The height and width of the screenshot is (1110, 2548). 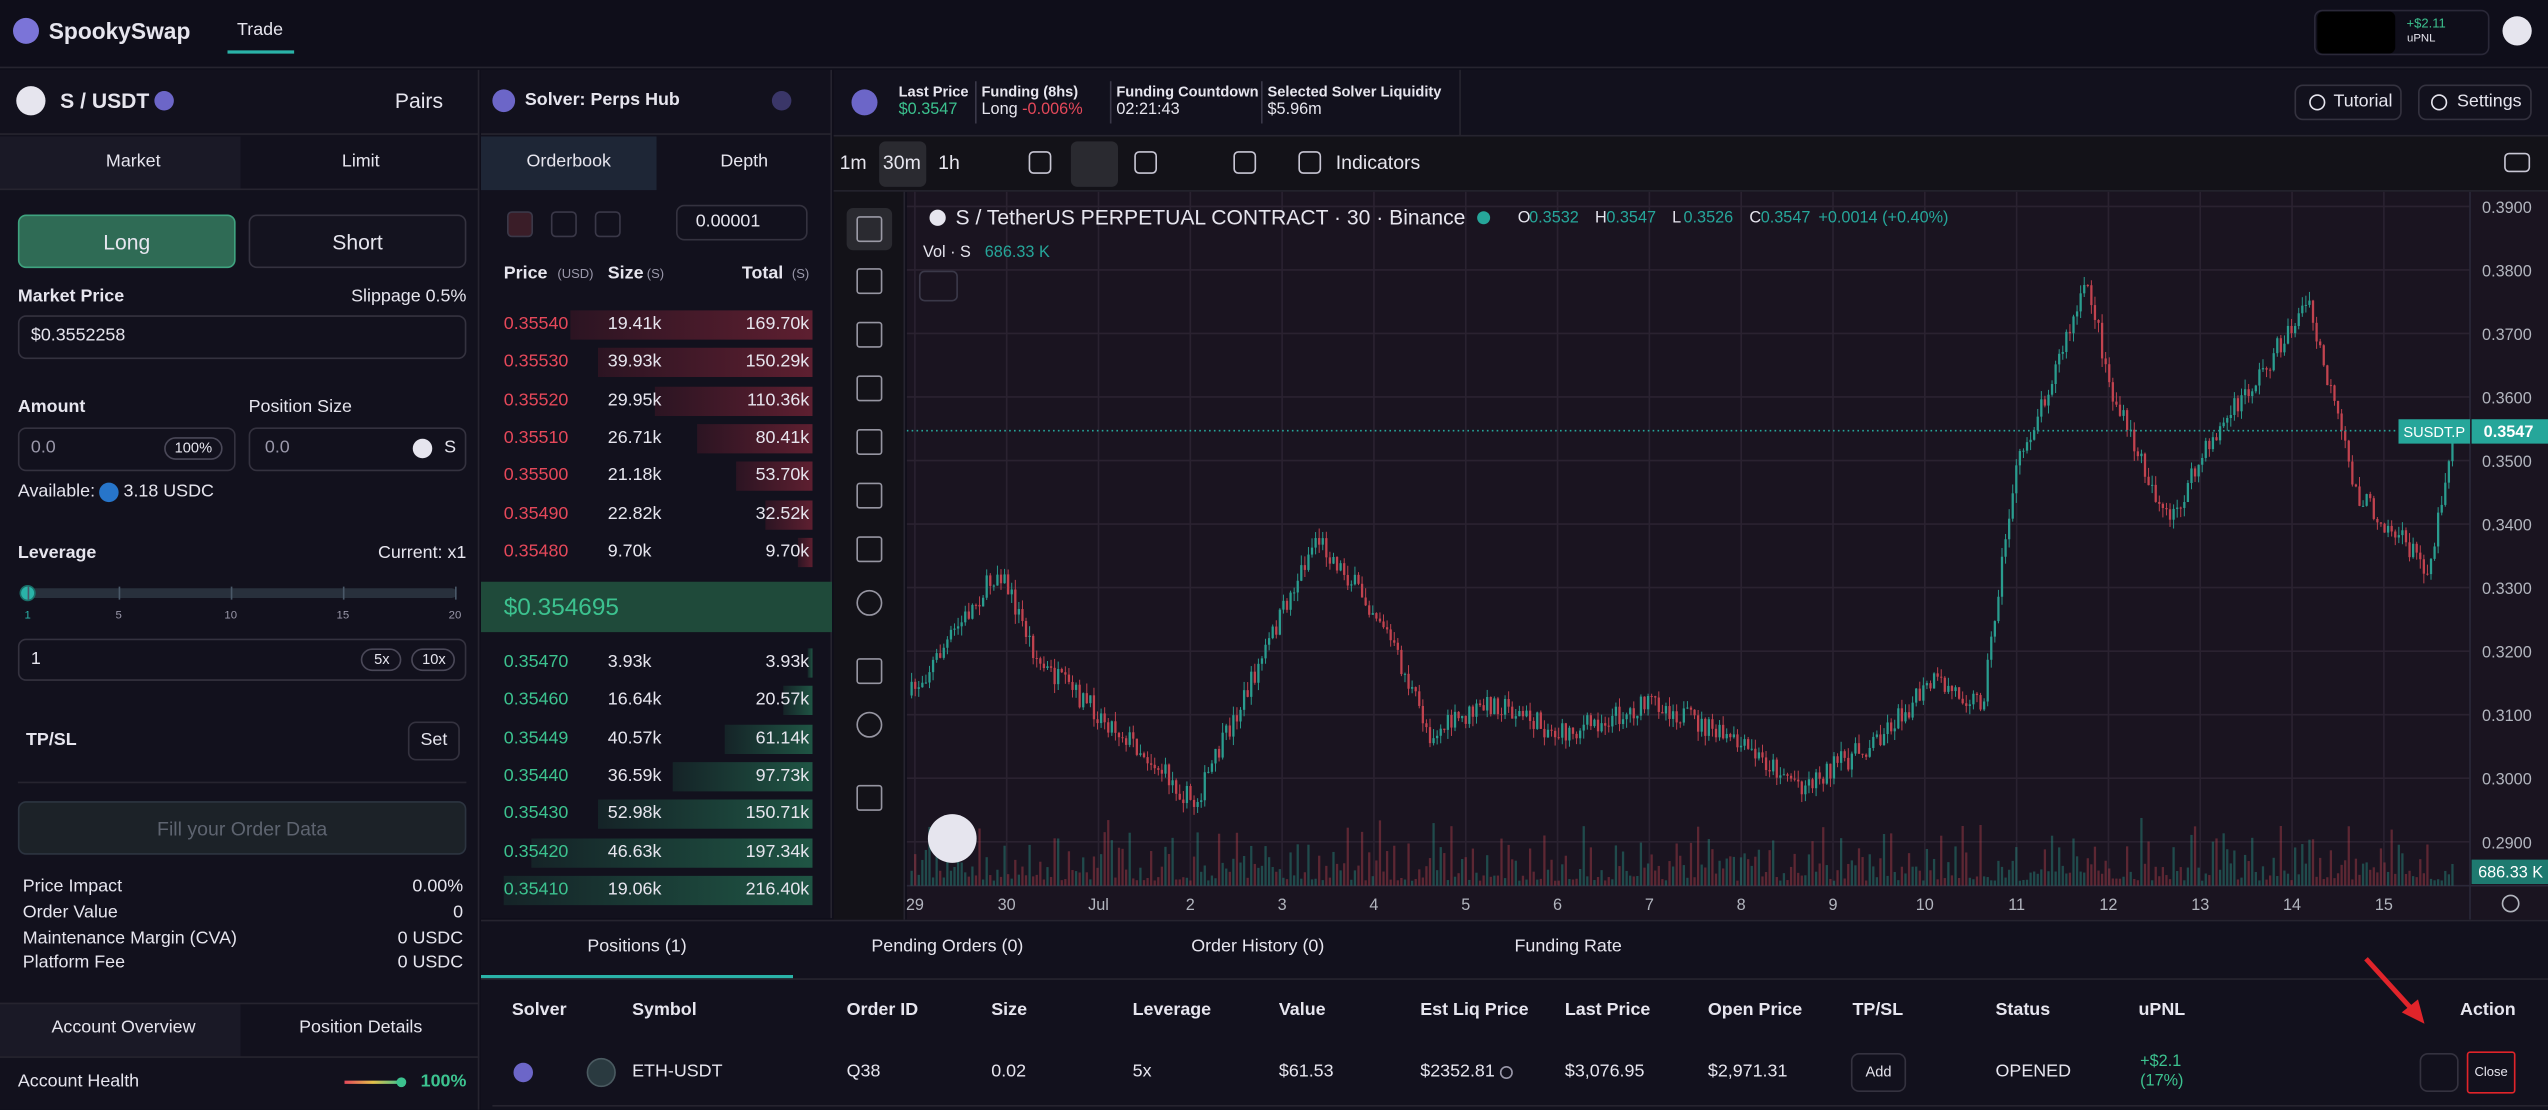 I want to click on available-label: Available:, so click(x=56, y=491).